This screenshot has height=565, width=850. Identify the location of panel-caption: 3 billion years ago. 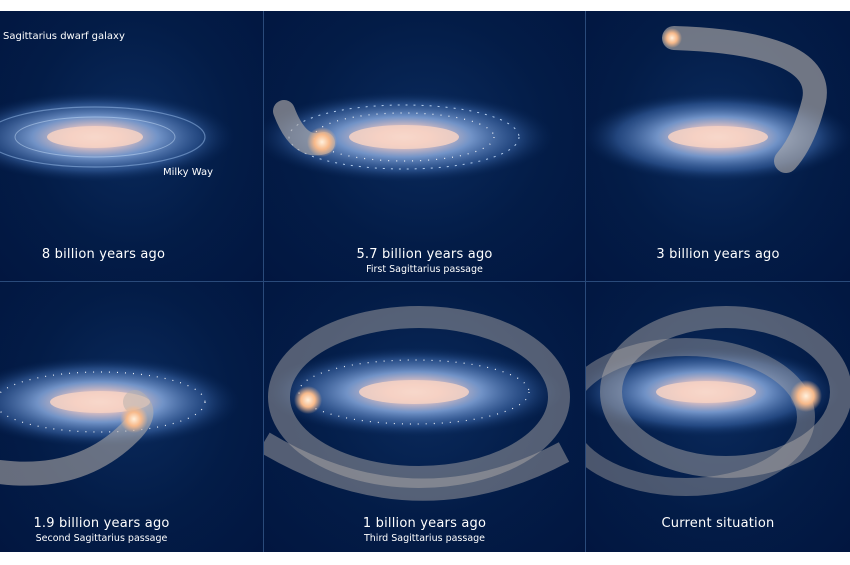
(718, 254).